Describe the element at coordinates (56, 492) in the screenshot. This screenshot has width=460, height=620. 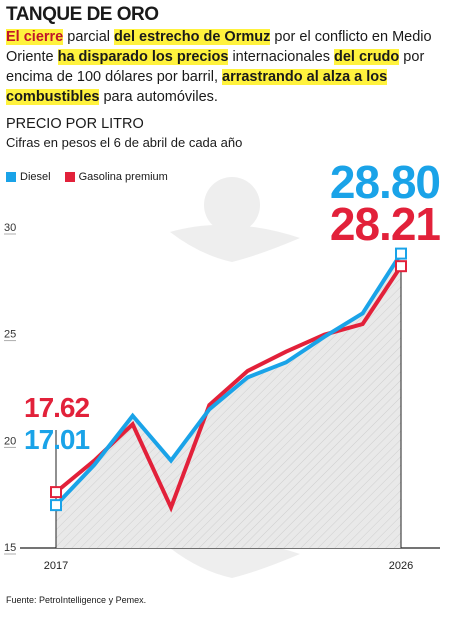
I see `point-gasolina-start` at that location.